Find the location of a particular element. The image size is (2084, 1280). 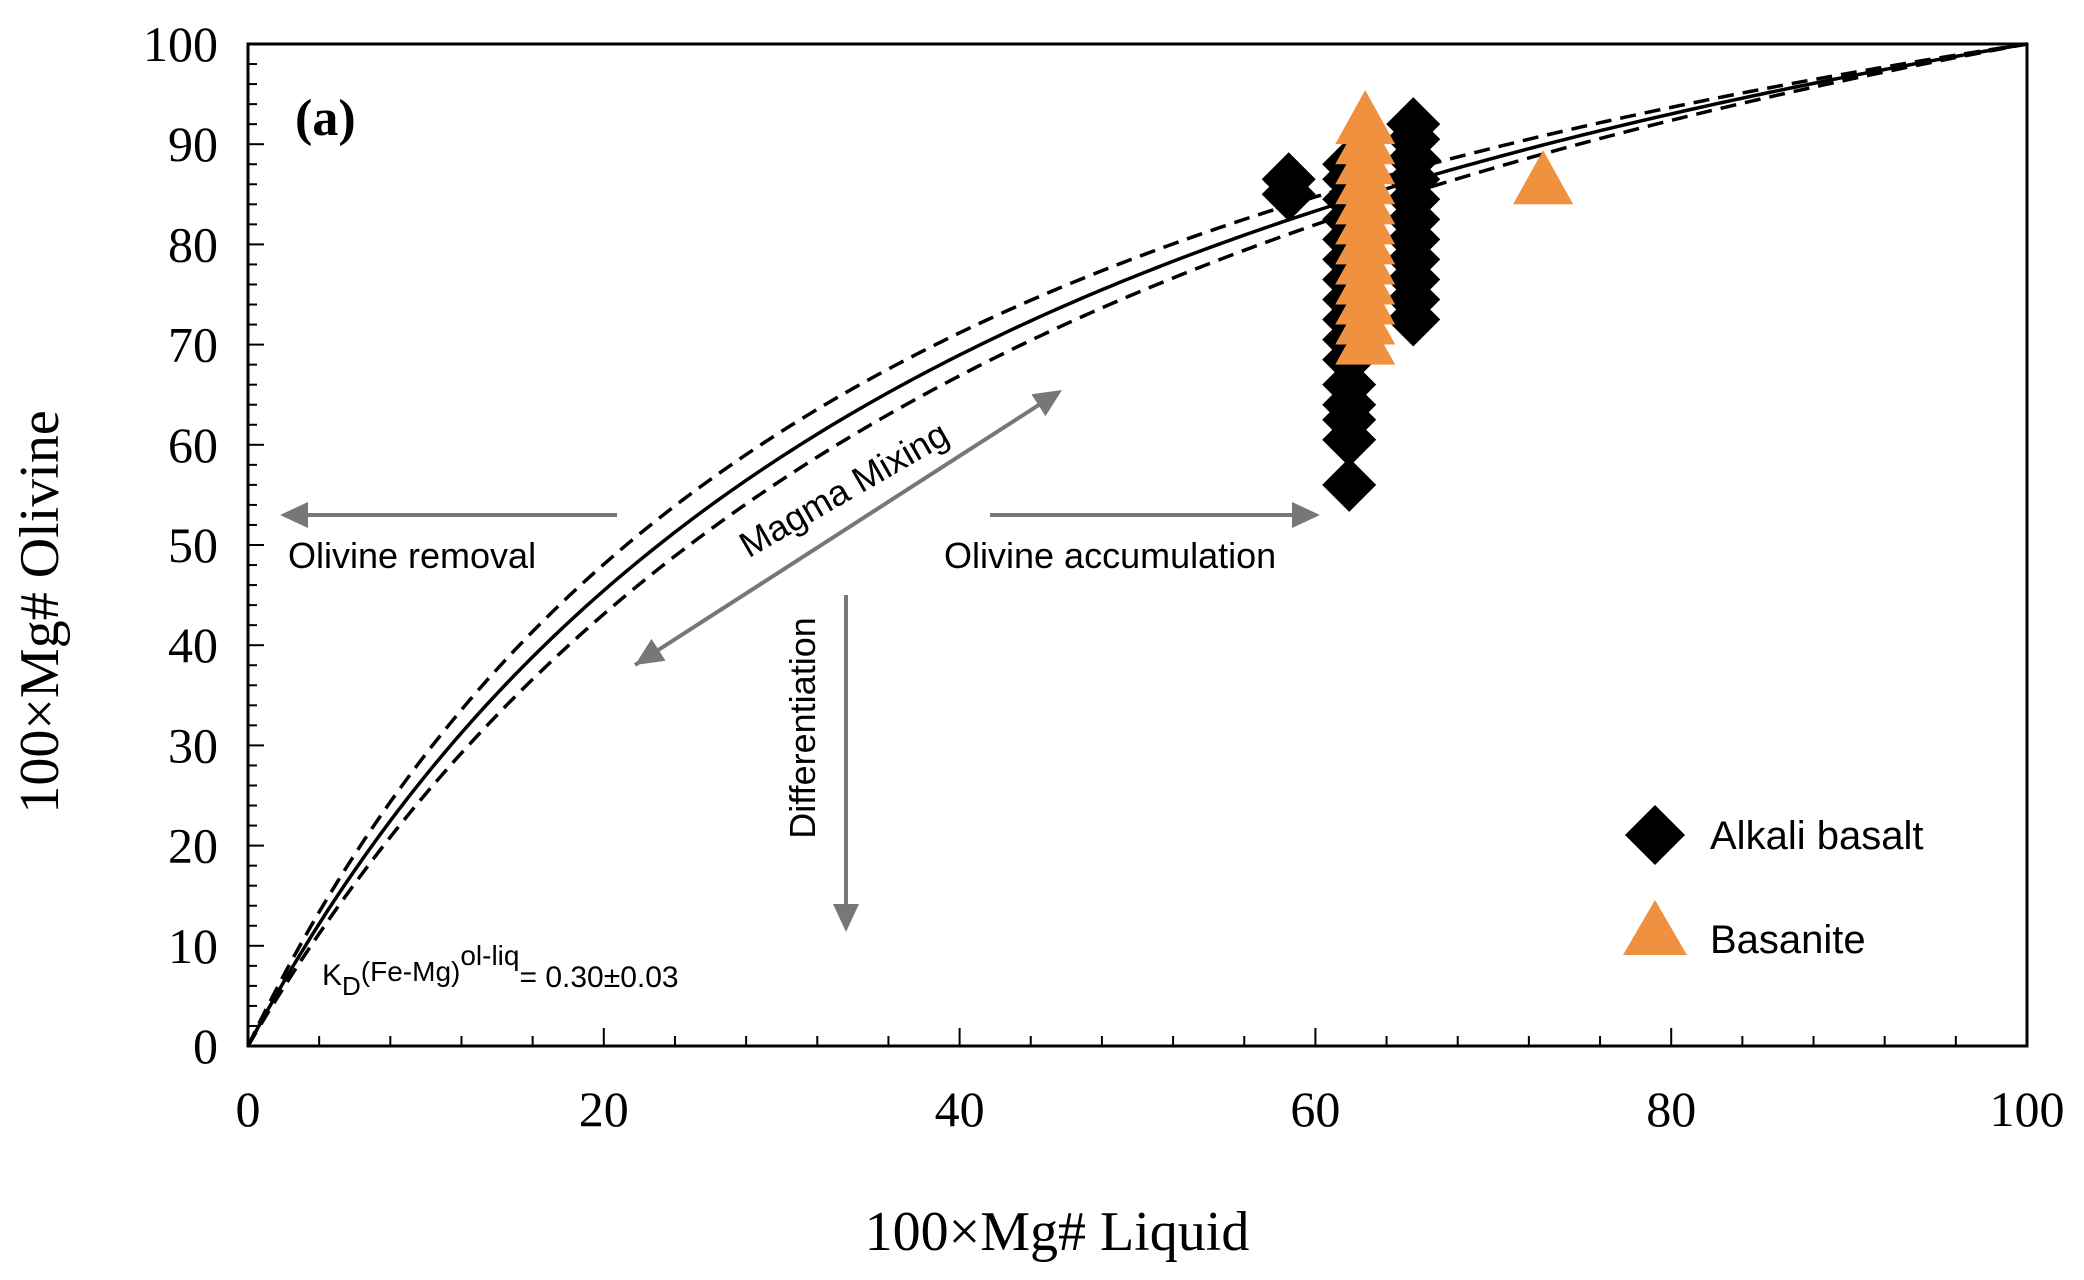

x-tick-label: 0 is located at coordinates (248, 1109).